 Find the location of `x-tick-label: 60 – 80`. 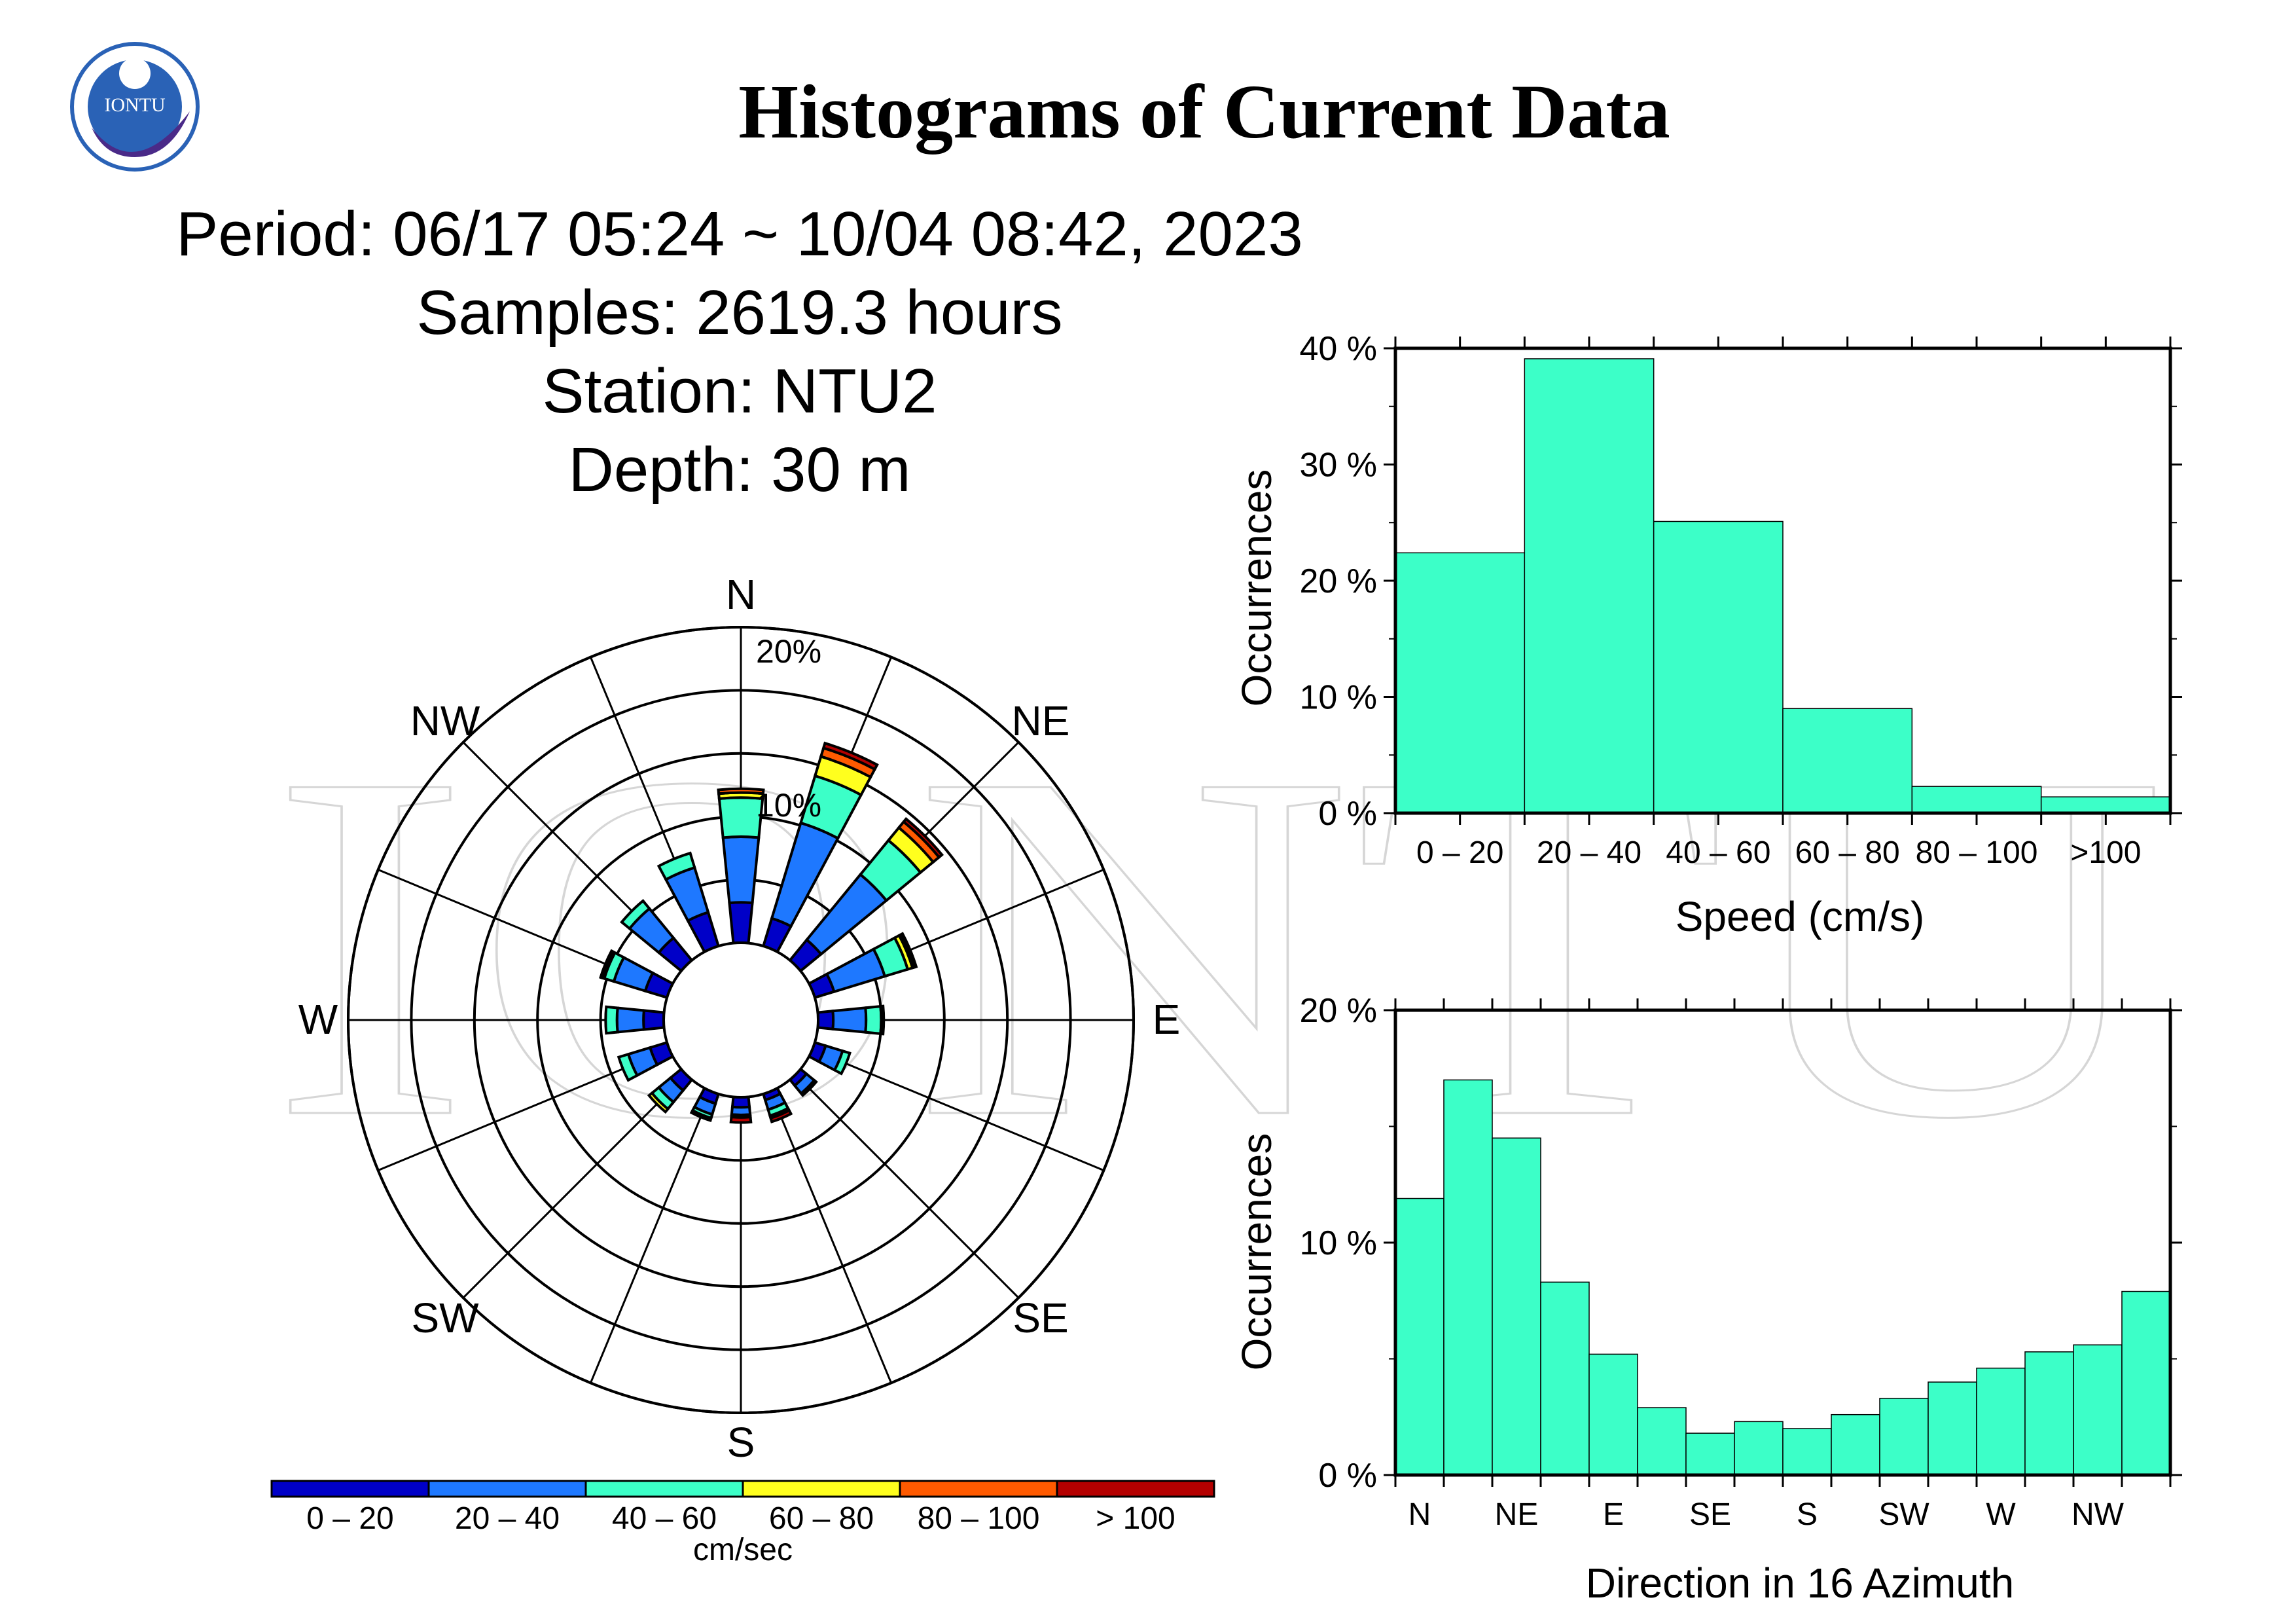

x-tick-label: 60 – 80 is located at coordinates (1847, 852).